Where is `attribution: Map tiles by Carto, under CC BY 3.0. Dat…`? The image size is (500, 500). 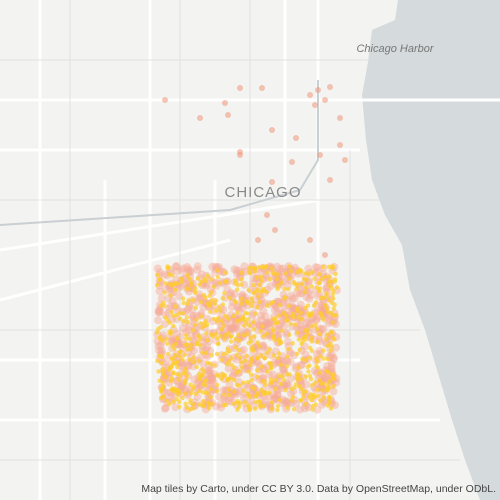
attribution: Map tiles by Carto, under CC BY 3.0. Dat… is located at coordinates (318, 489).